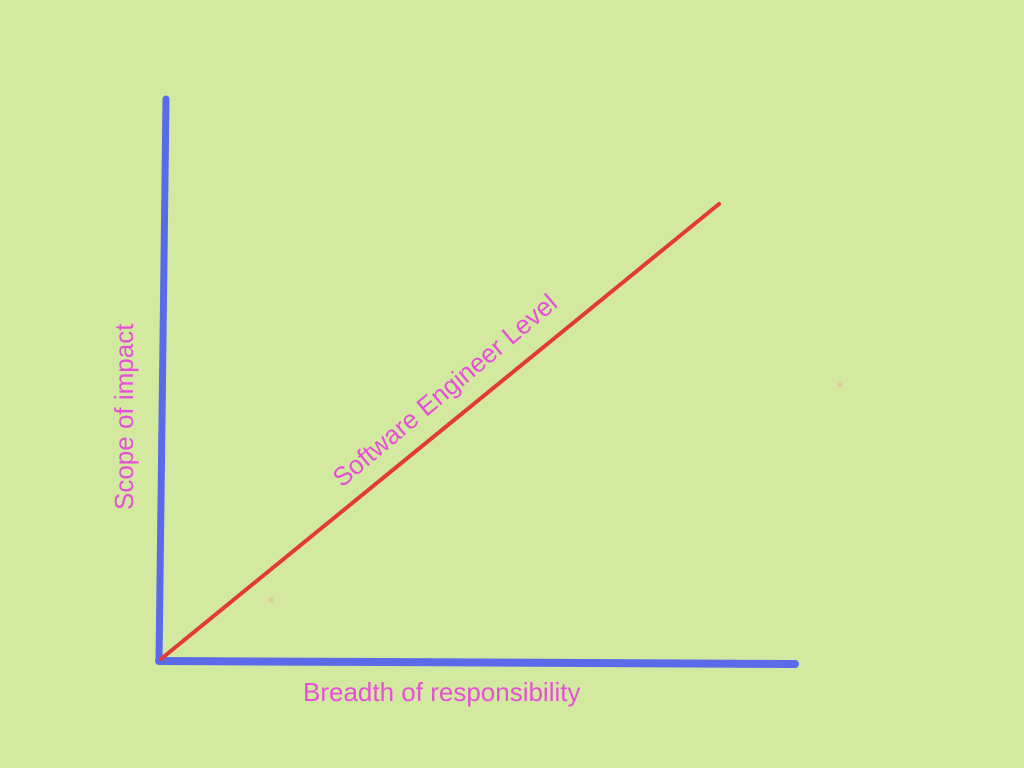 Image resolution: width=1024 pixels, height=768 pixels. Describe the element at coordinates (441, 692) in the screenshot. I see `x-axis-label: Breadth of responsibility` at that location.